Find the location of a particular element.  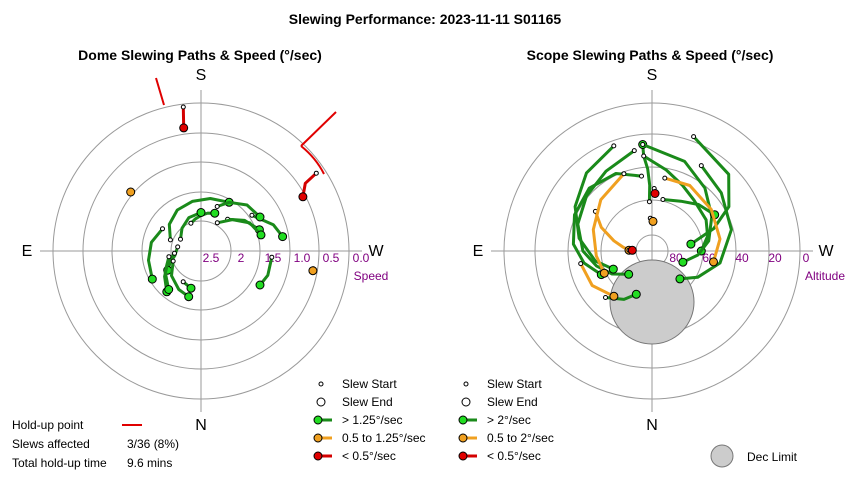

dome-radial-tick: 0.0 is located at coordinates (361, 258).